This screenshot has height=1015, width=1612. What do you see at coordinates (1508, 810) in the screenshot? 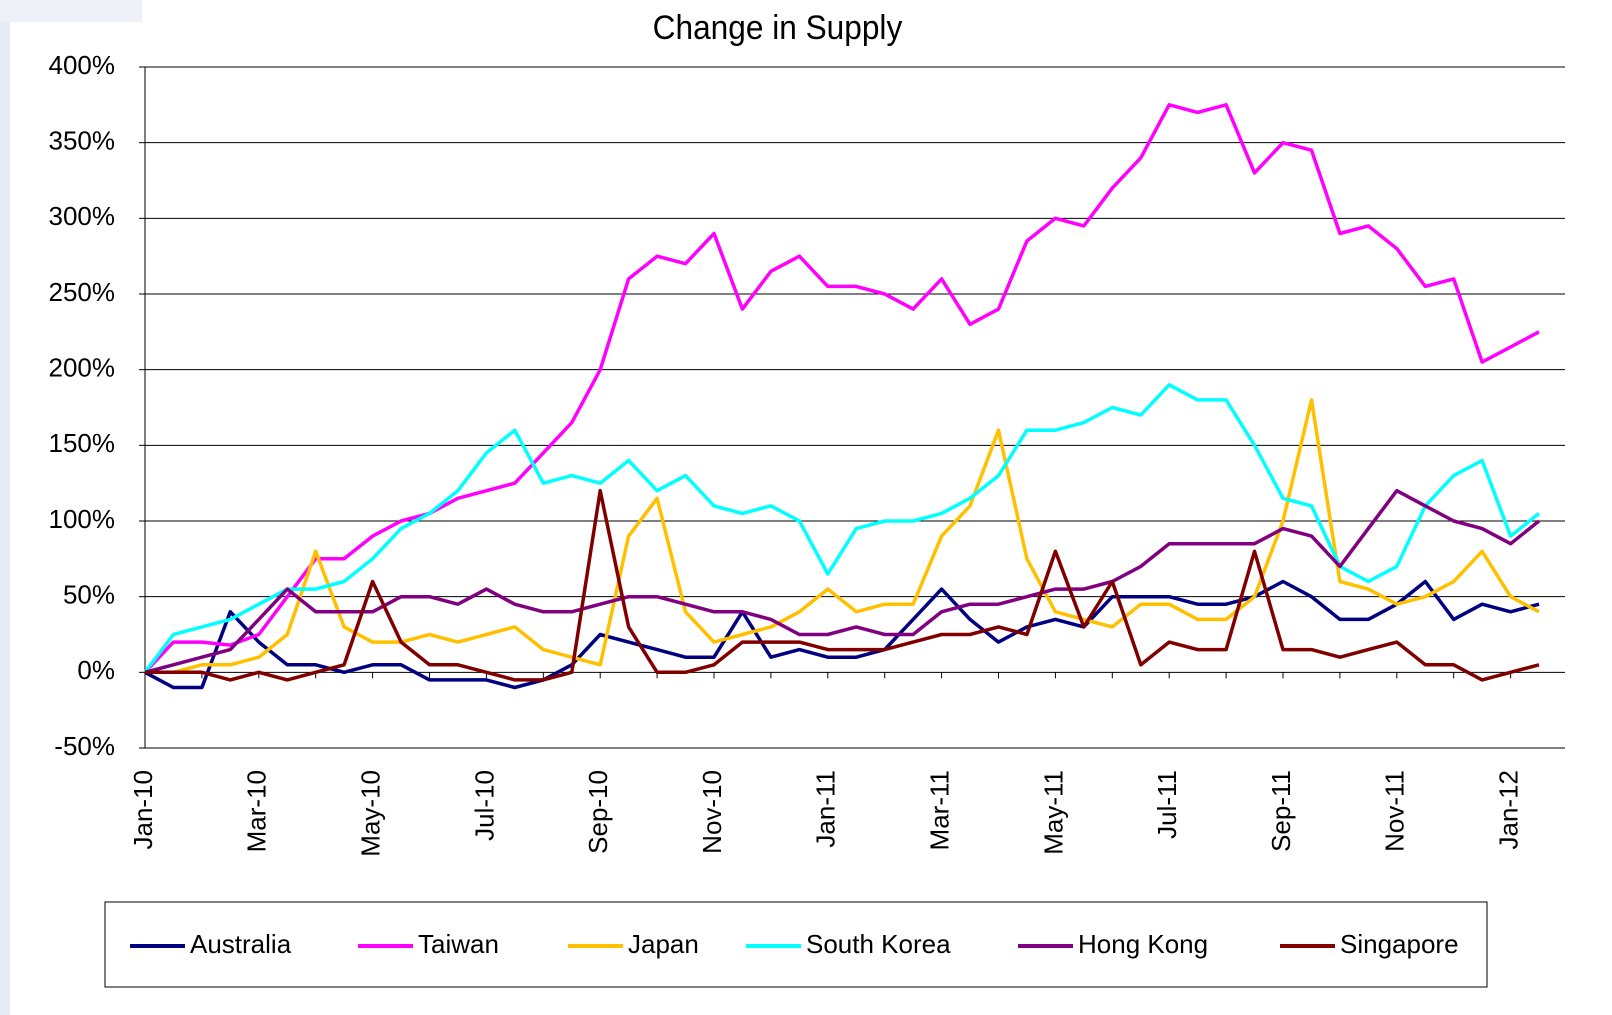
I see `x-tick-label: Jan-12` at bounding box center [1508, 810].